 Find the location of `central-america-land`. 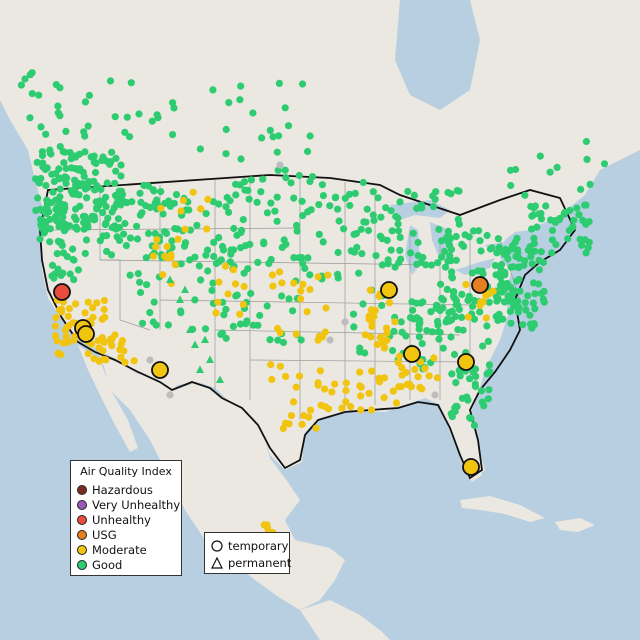

central-america-land is located at coordinates (345, 620).